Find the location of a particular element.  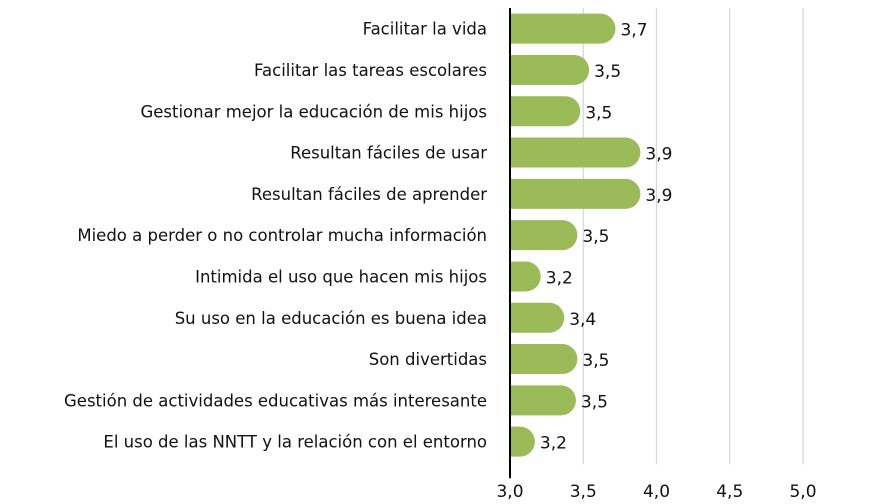

x-tick-label: 4,5 is located at coordinates (729, 491).